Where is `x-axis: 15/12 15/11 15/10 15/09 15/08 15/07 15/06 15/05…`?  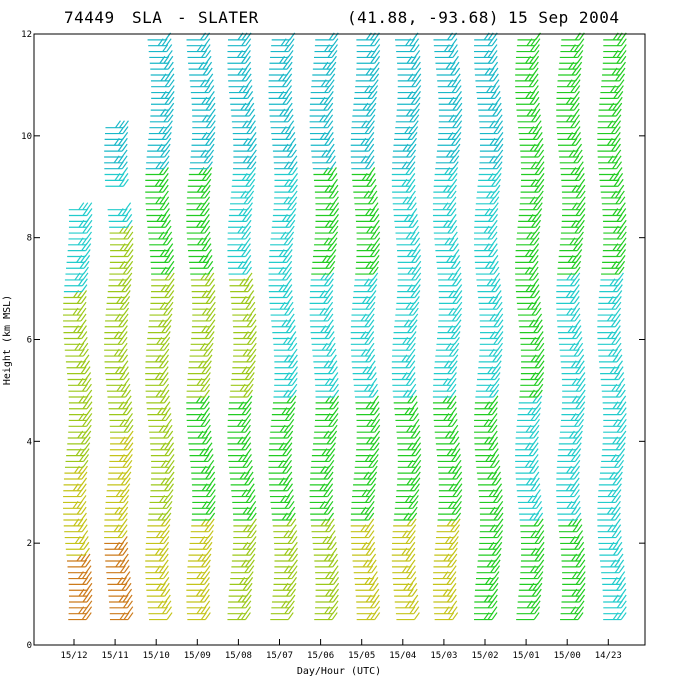 x-axis: 15/12 15/11 15/10 15/09 15/08 15/07 15/06 15/05… is located at coordinates (341, 650).